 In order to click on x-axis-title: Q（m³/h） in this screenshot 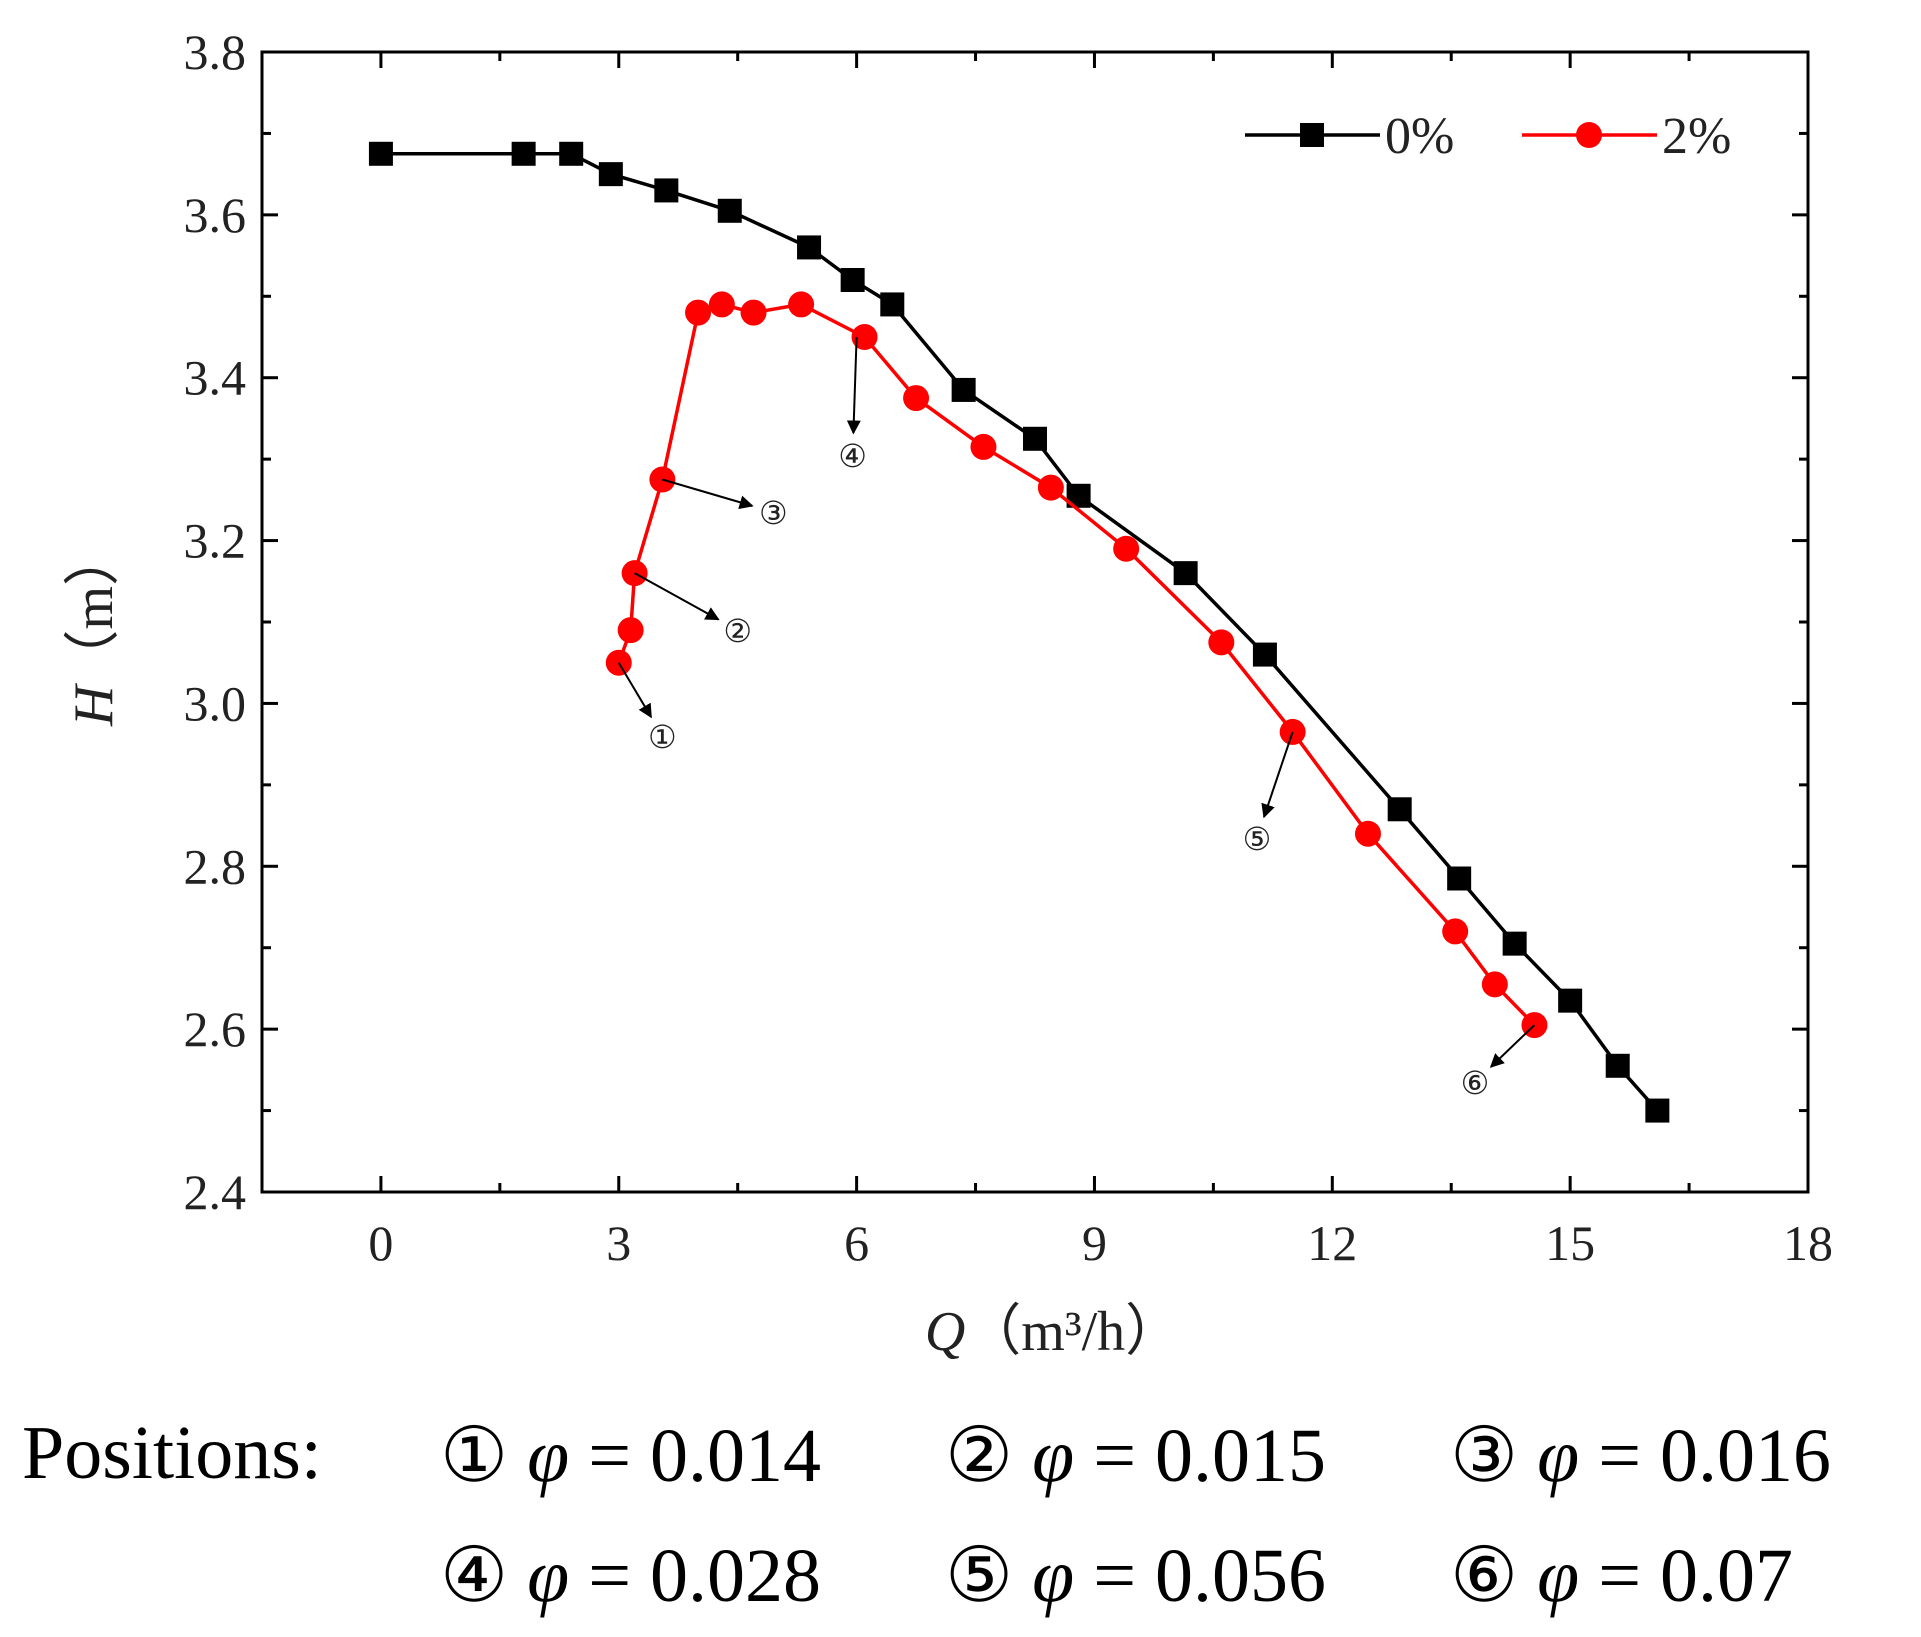, I will do `click(1053, 1332)`.